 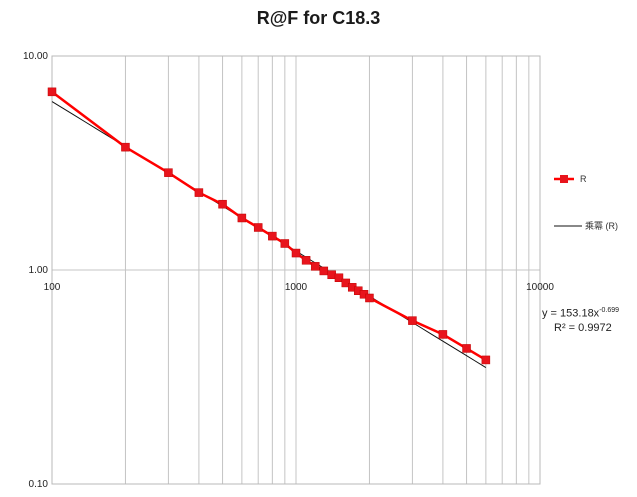 What do you see at coordinates (564, 179) in the screenshot?
I see `legend-marker-r` at bounding box center [564, 179].